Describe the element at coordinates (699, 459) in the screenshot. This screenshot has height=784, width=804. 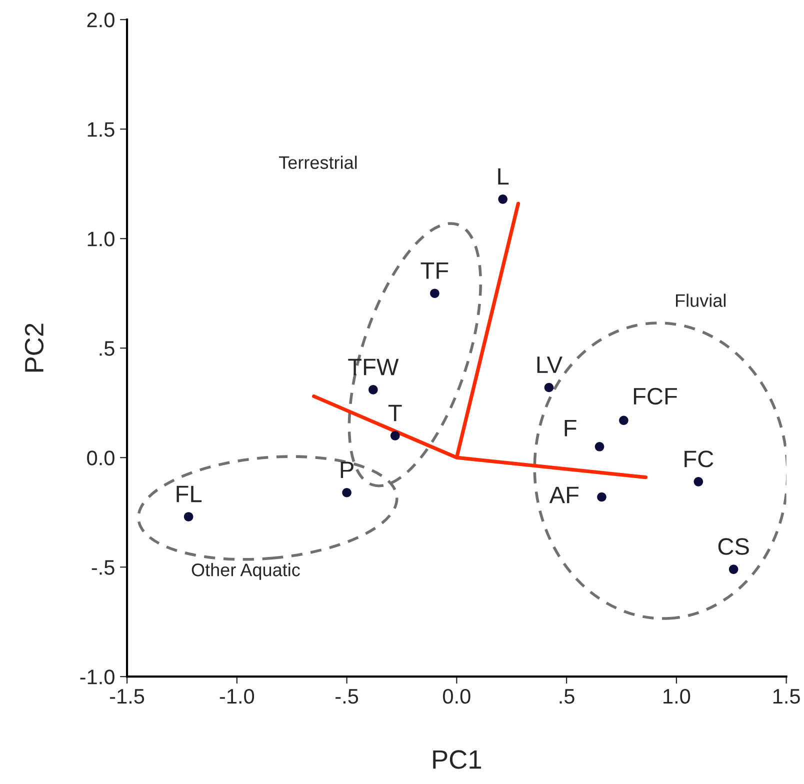
I see `annotation: FC` at that location.